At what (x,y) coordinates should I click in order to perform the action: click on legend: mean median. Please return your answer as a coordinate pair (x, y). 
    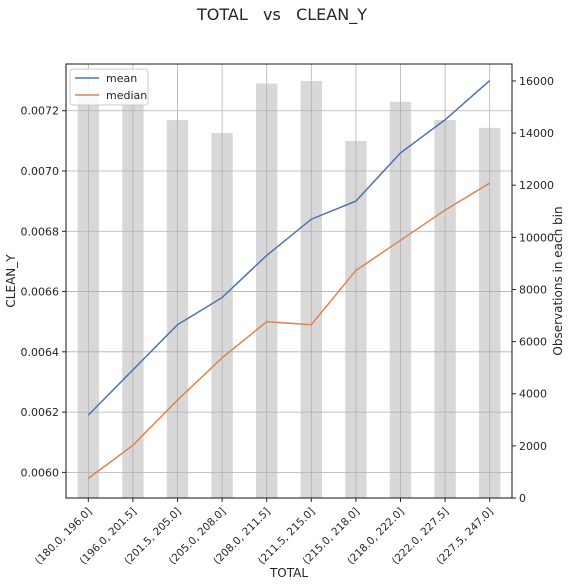
    Looking at the image, I should click on (109, 87).